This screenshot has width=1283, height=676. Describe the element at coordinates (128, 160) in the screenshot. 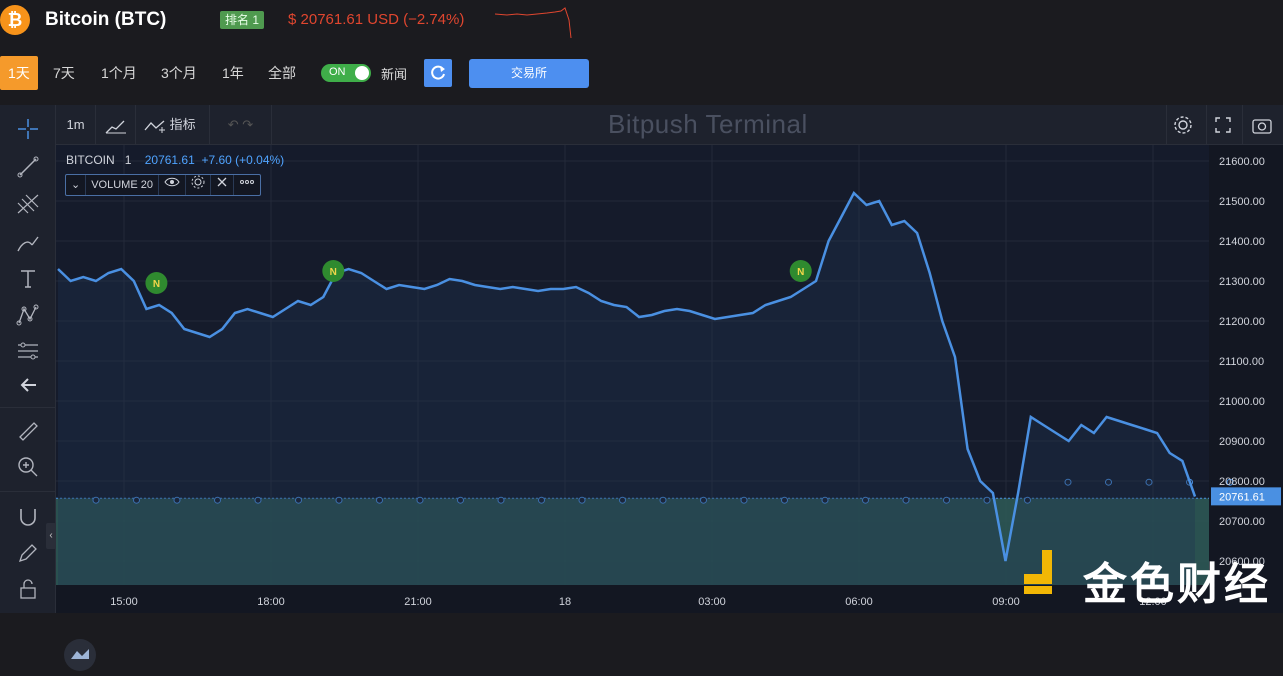

I see `legend-interval: 1` at that location.